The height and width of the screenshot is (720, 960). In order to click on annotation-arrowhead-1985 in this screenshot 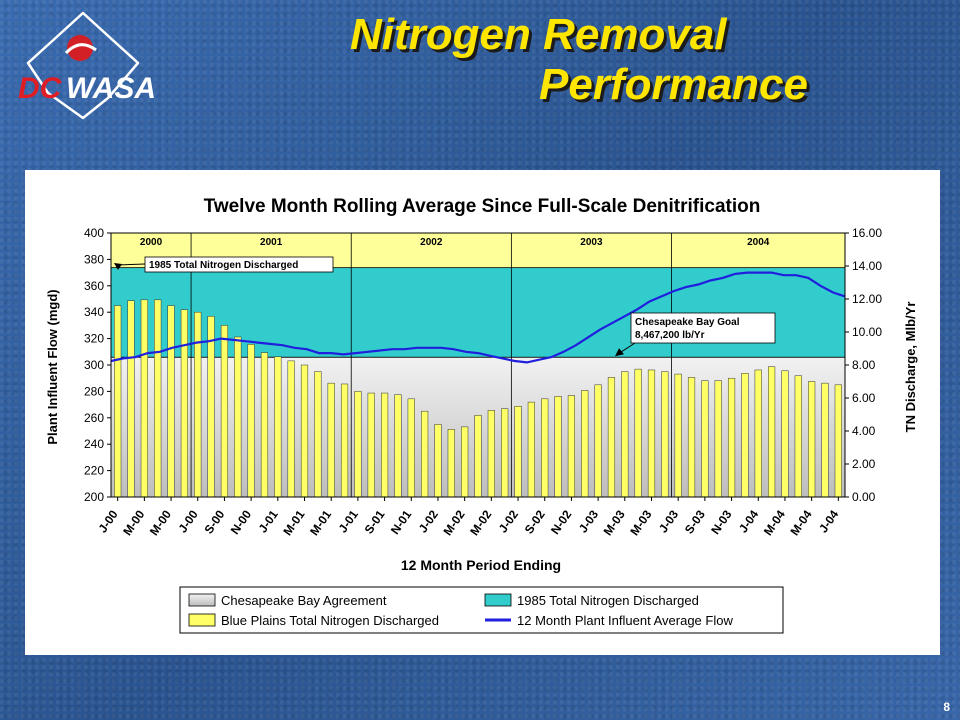, I will do `click(118, 266)`.